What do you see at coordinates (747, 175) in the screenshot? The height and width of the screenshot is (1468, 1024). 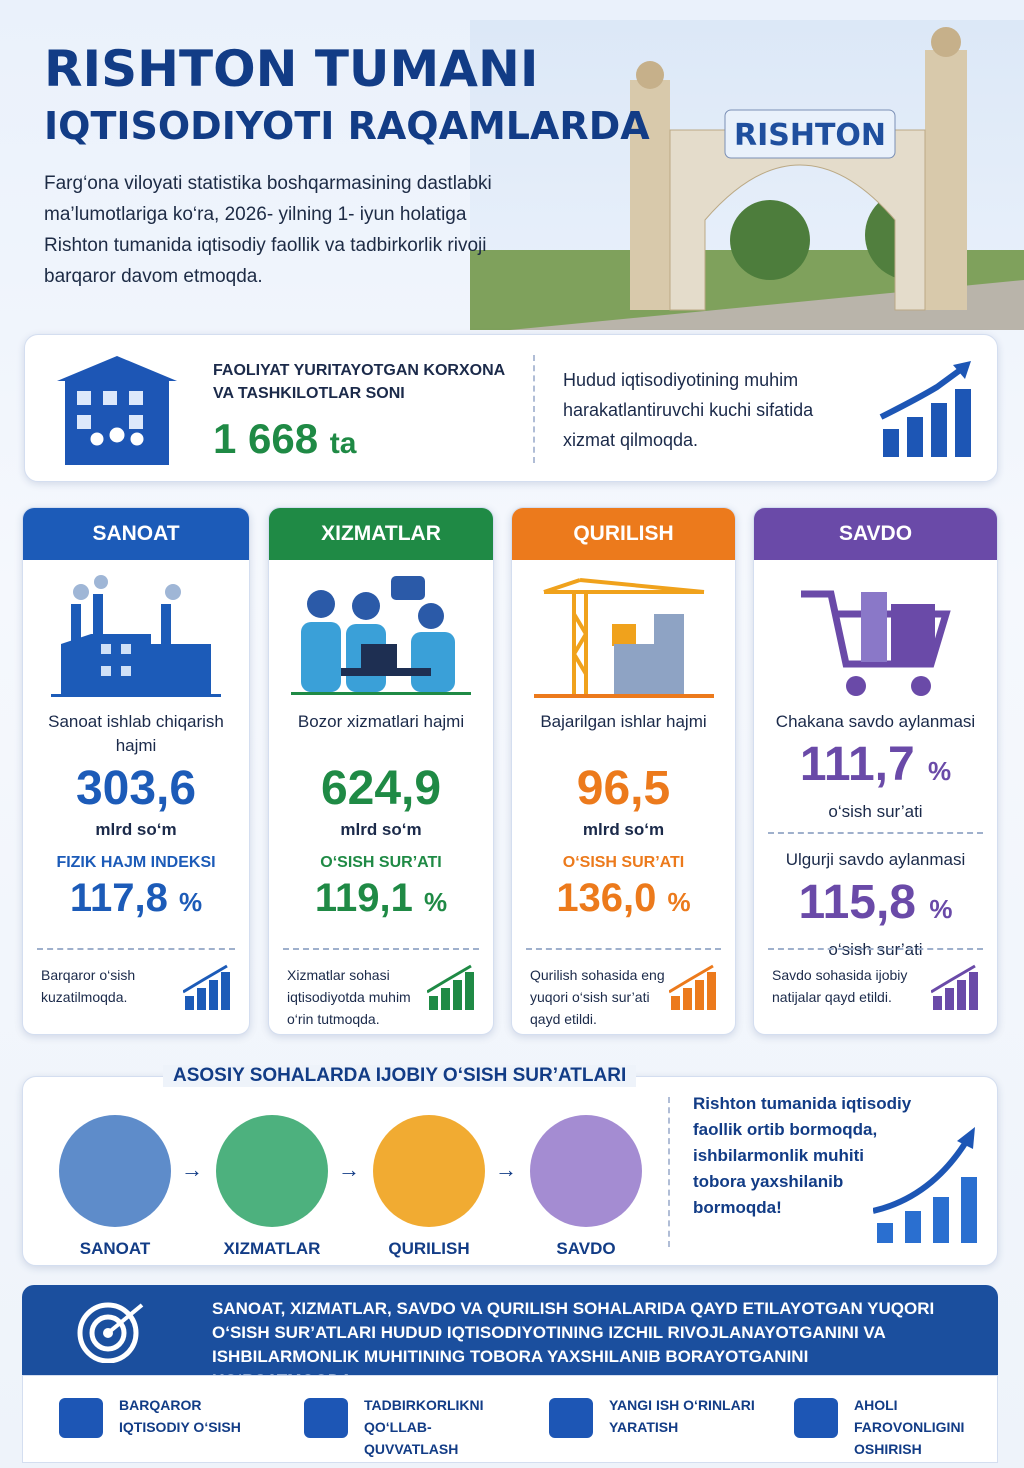 I see `gate-illustration: RISHTON` at bounding box center [747, 175].